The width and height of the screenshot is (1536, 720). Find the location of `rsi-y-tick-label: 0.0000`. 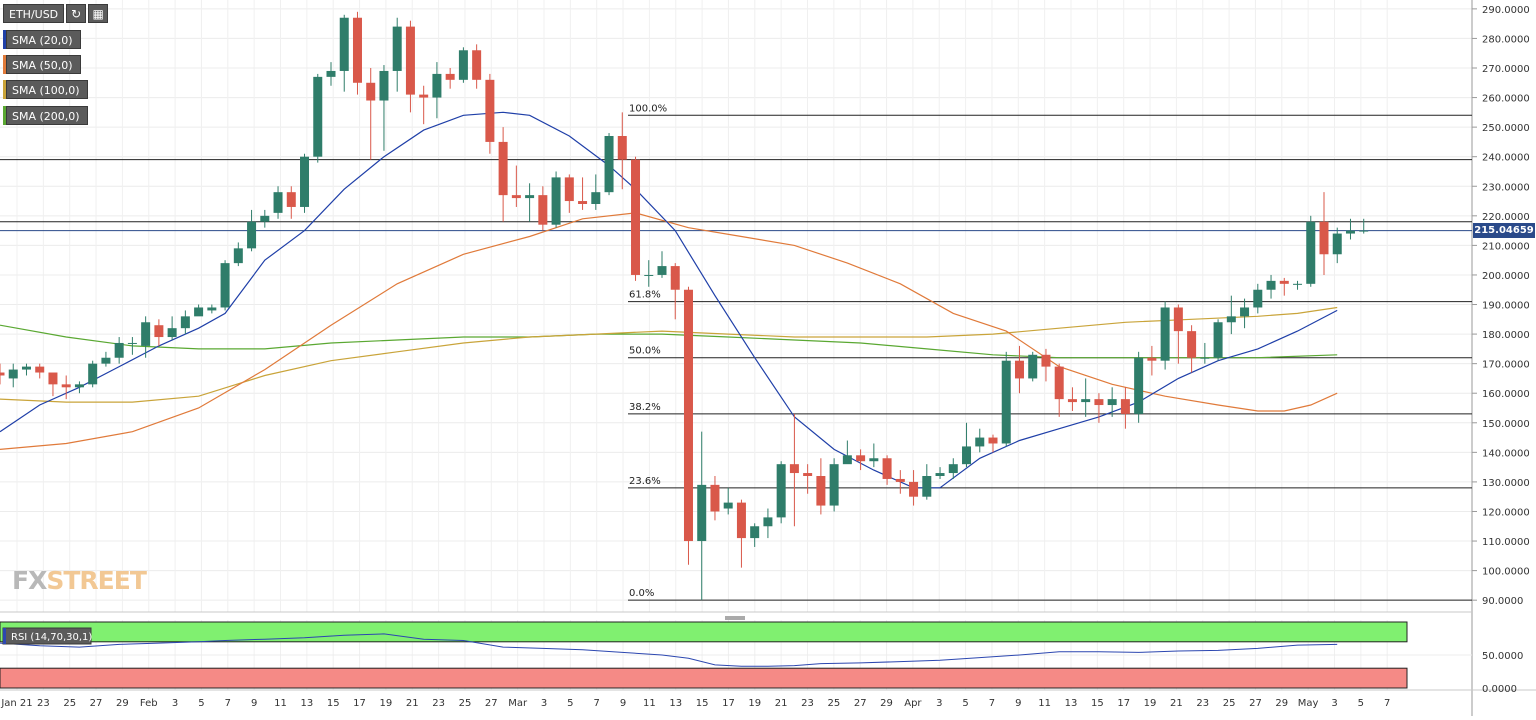

rsi-y-tick-label: 0.0000 is located at coordinates (1499, 689).